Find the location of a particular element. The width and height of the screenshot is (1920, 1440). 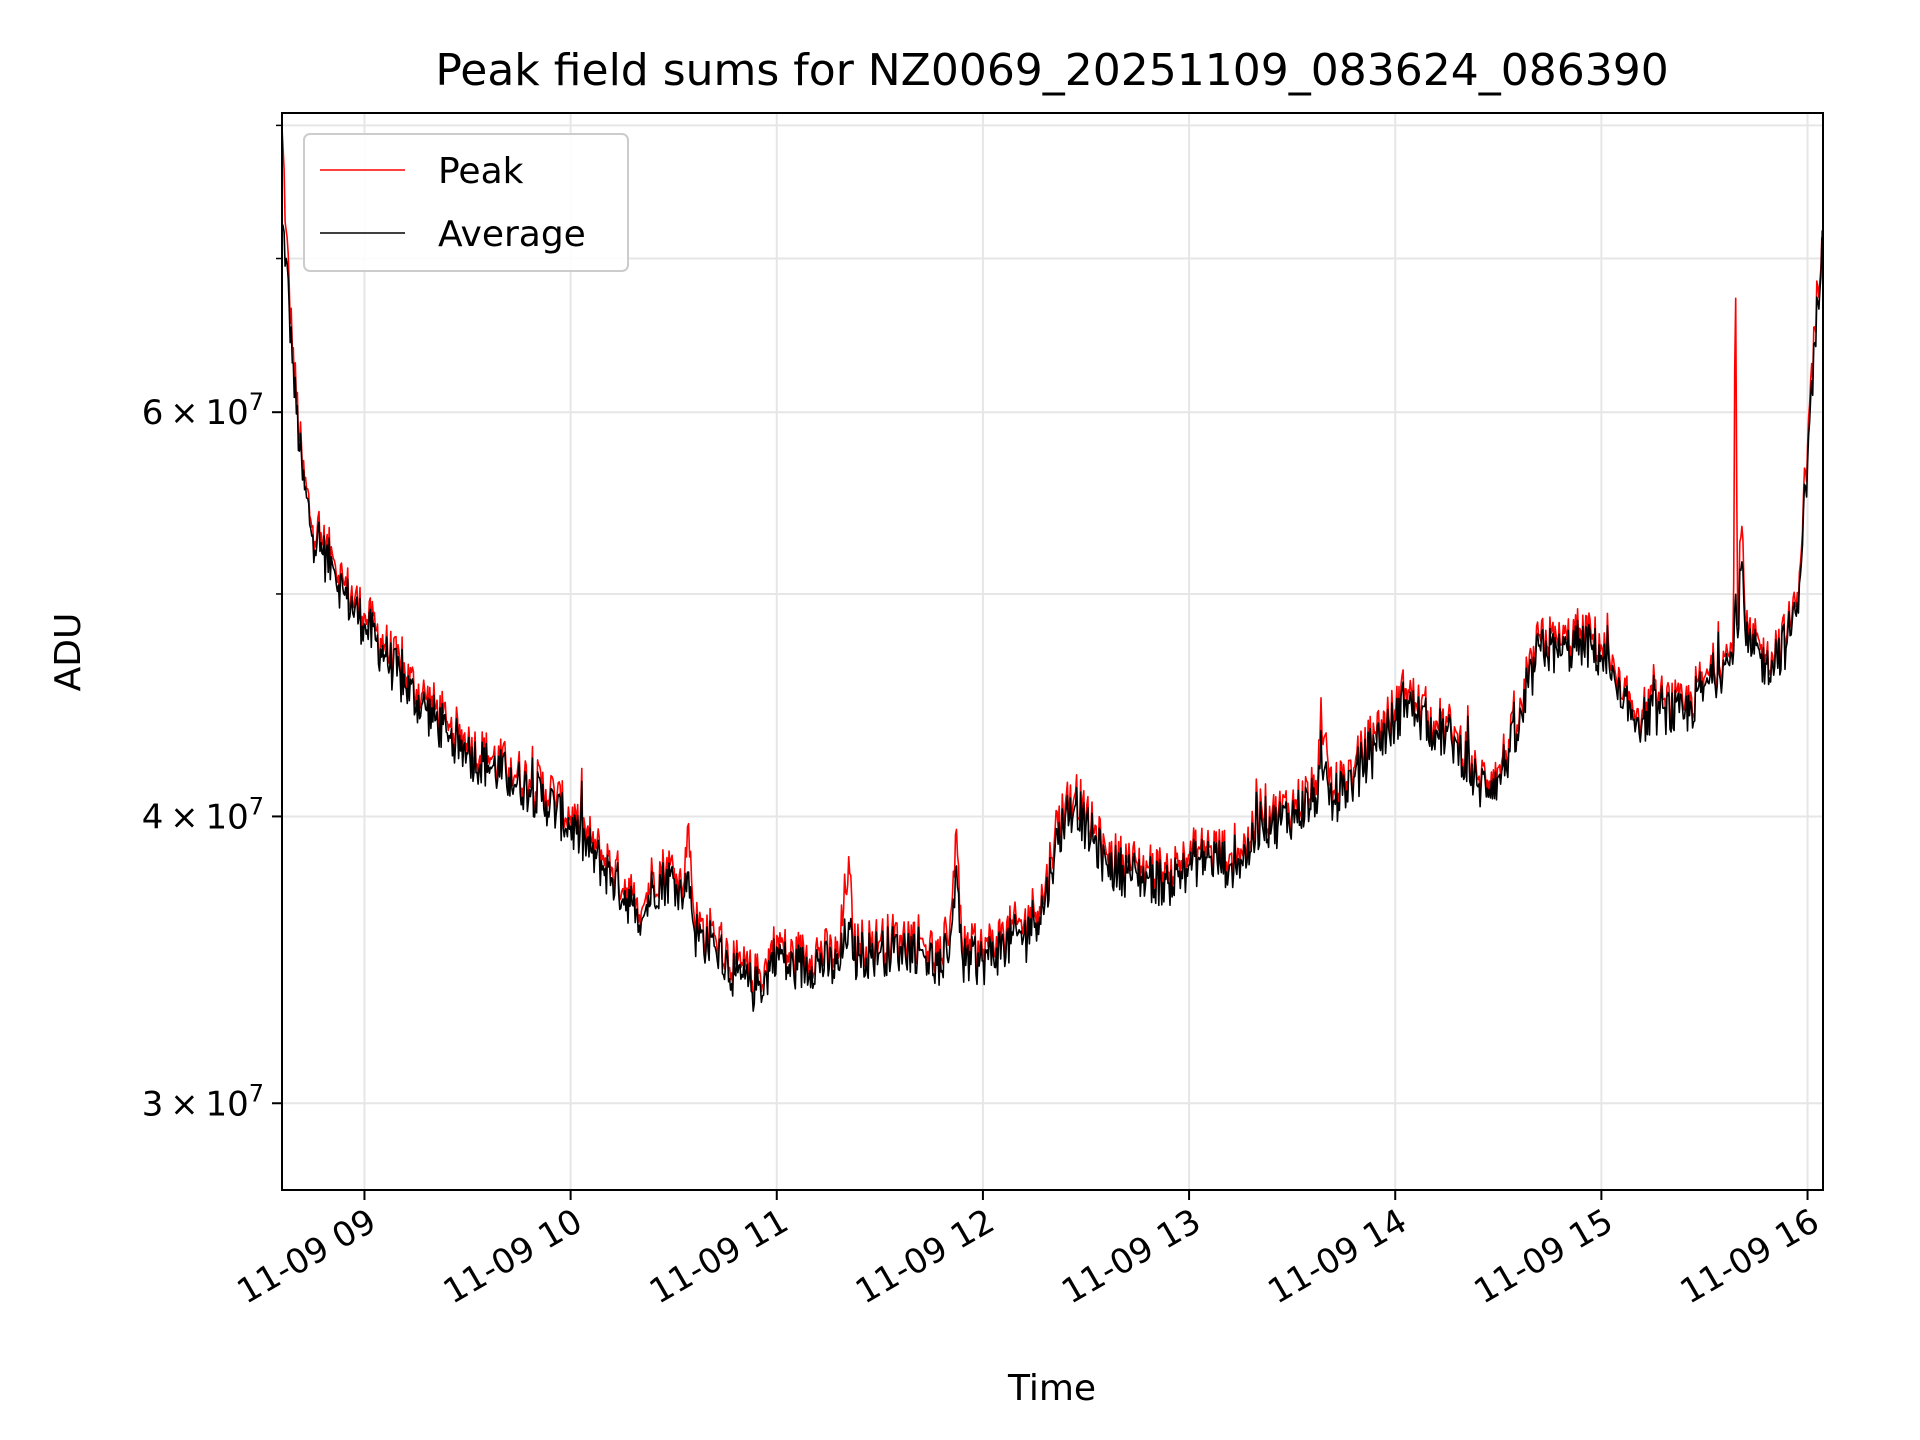

legend-average-label: Average is located at coordinates (512, 234).